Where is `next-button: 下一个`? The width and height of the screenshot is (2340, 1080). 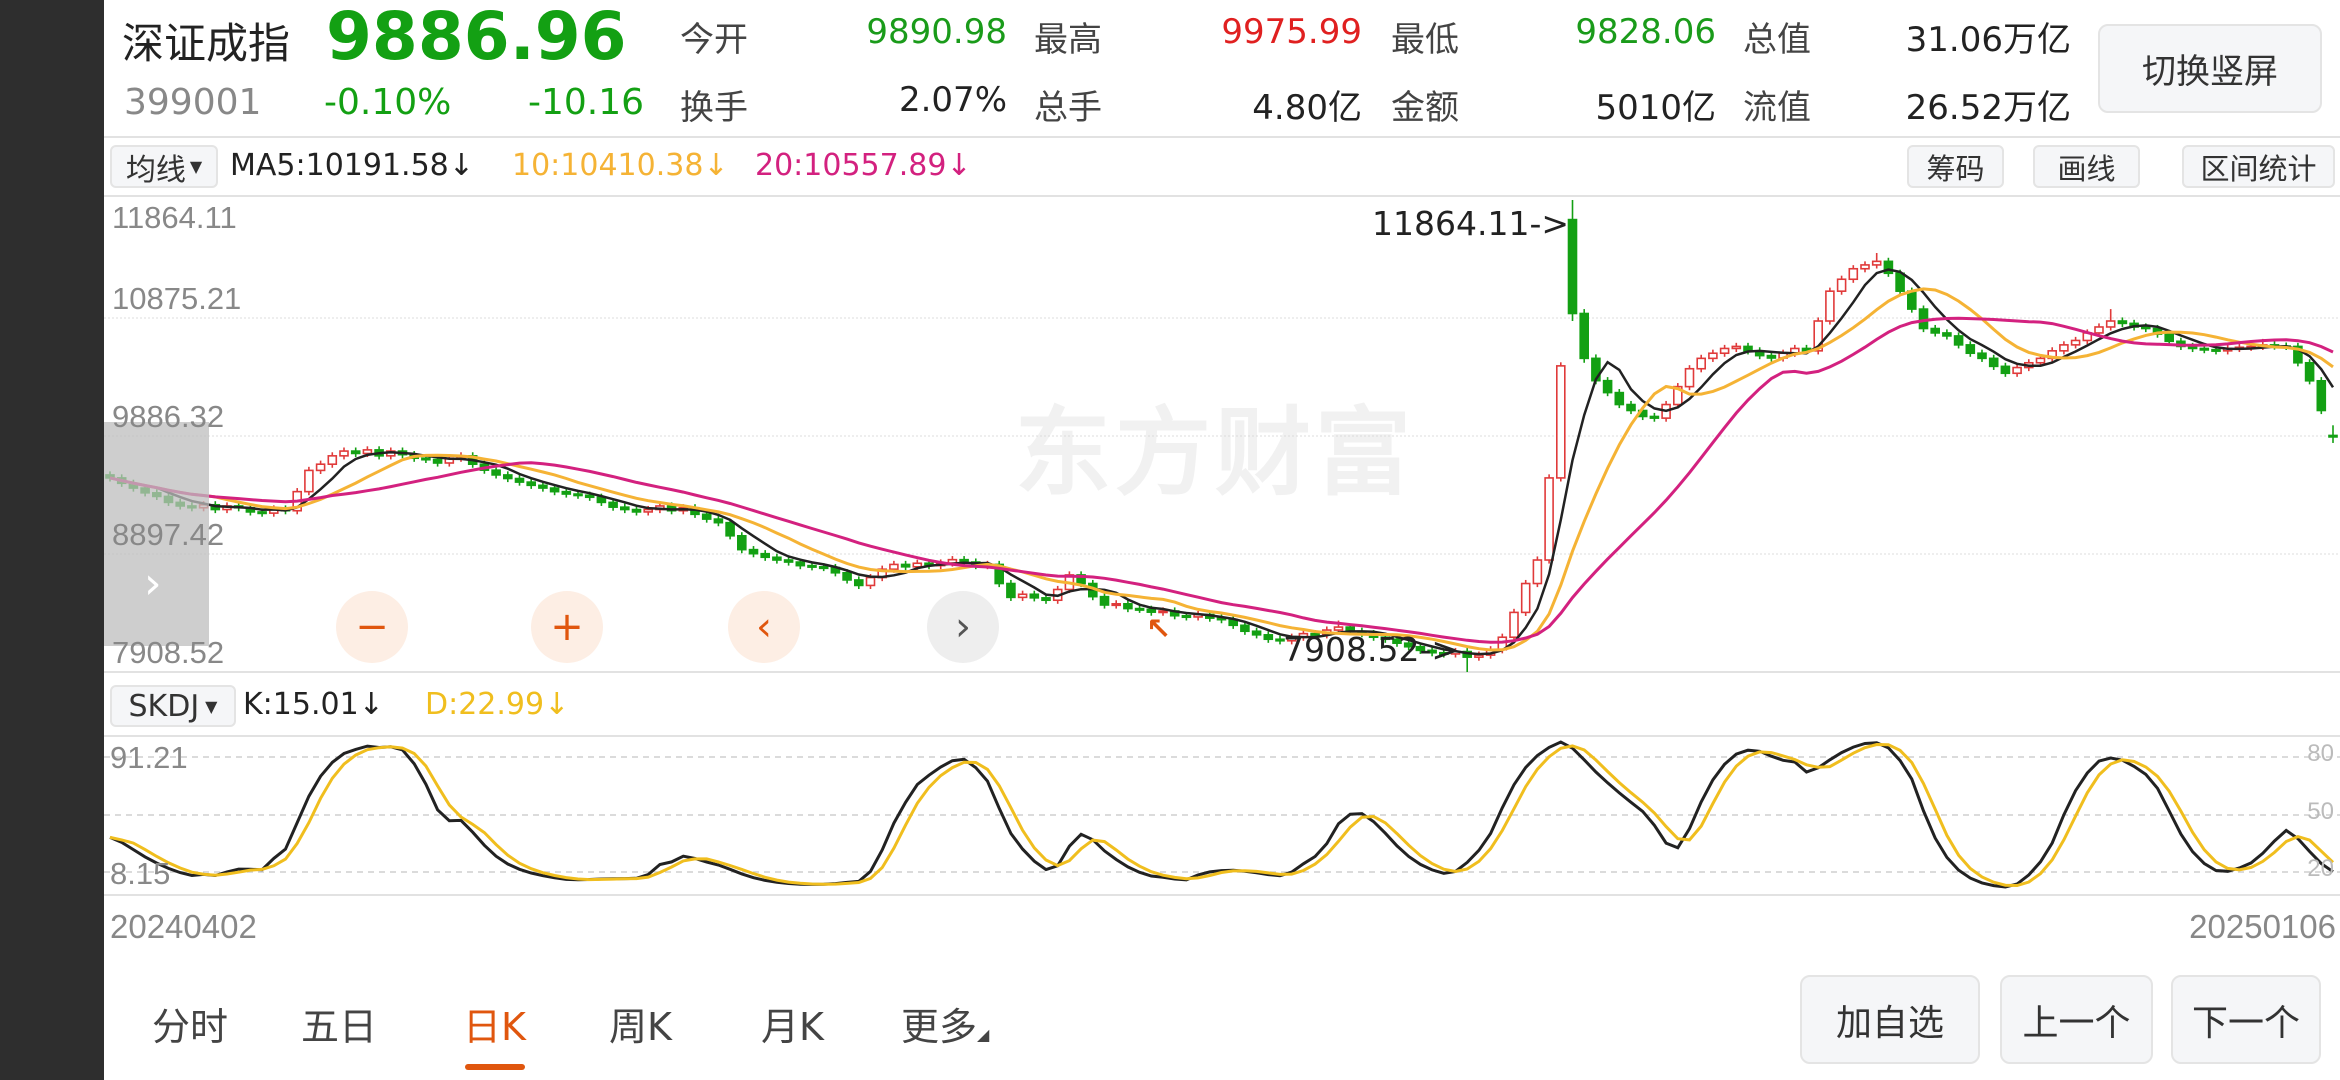 next-button: 下一个 is located at coordinates (2246, 1019).